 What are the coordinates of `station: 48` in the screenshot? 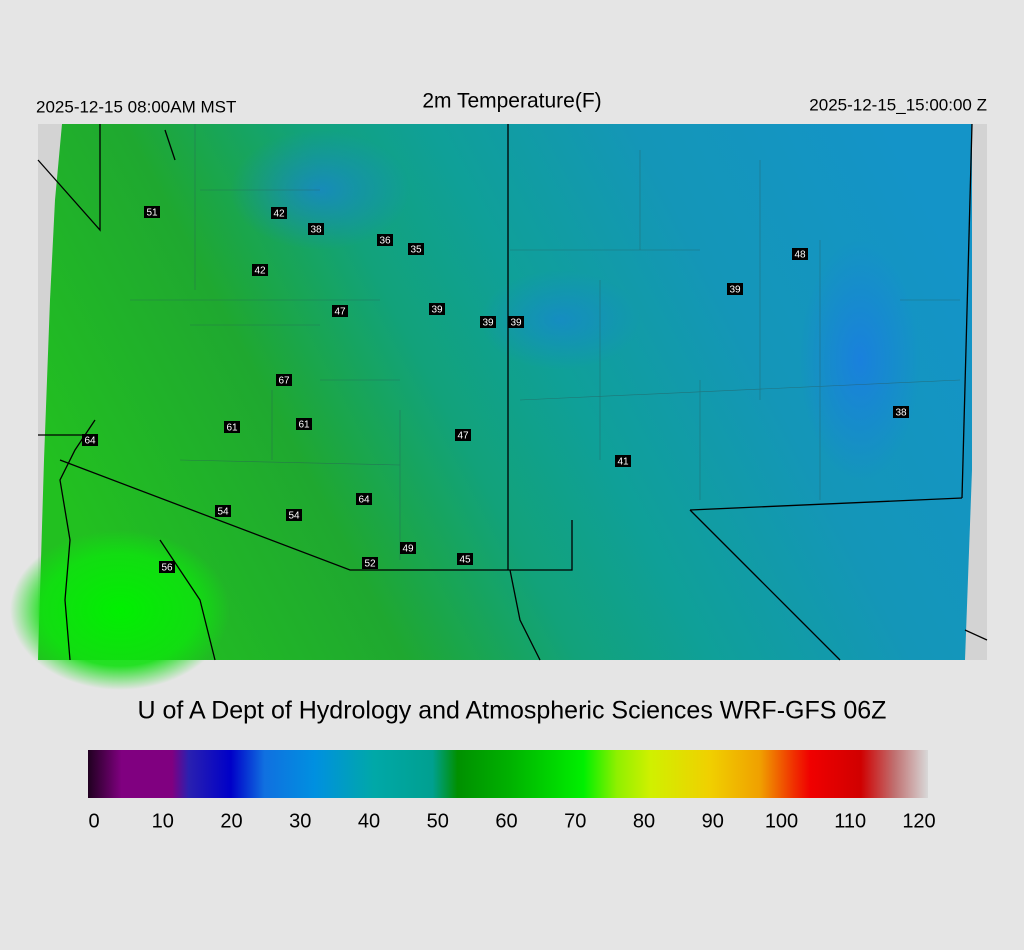 It's located at (800, 254).